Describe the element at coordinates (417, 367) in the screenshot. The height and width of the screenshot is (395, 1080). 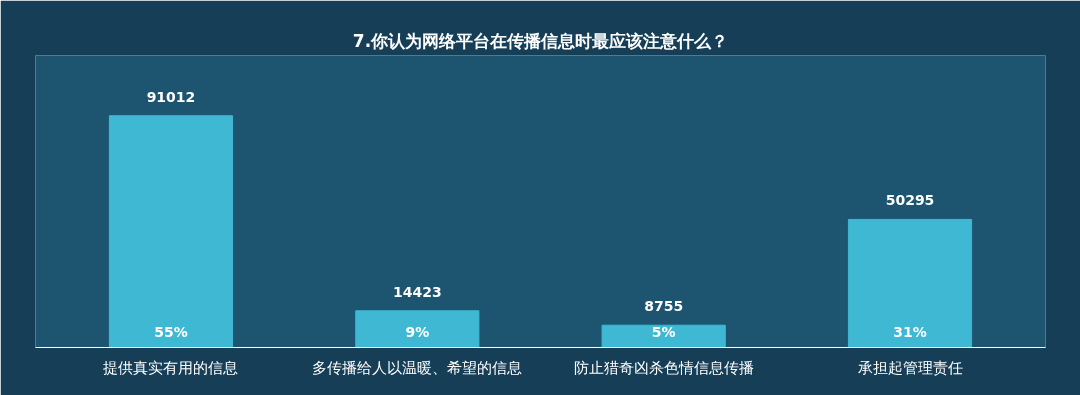
I see `x-tick-label: 多传播给人以温暖、希望的信息` at that location.